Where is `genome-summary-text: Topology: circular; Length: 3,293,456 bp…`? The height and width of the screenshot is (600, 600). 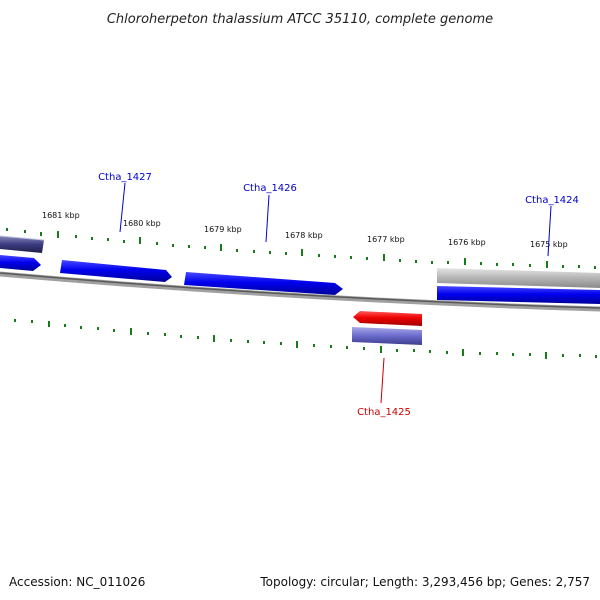
genome-summary-text: Topology: circular; Length: 3,293,456 bp… is located at coordinates (424, 582).